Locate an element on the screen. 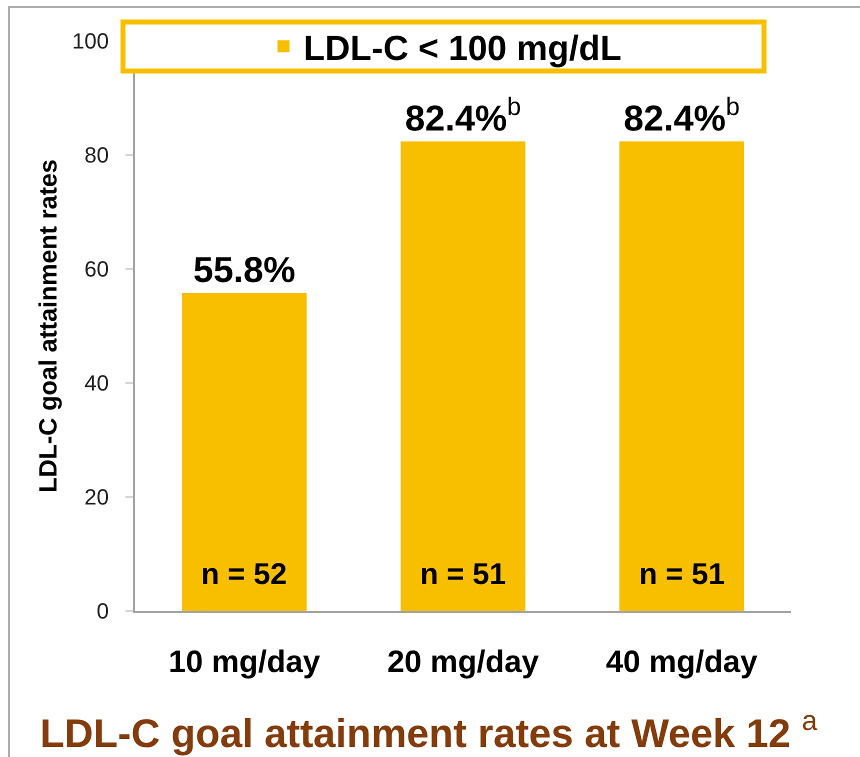 The image size is (860, 757). x-tick-label: 10 mg/day is located at coordinates (244, 661).